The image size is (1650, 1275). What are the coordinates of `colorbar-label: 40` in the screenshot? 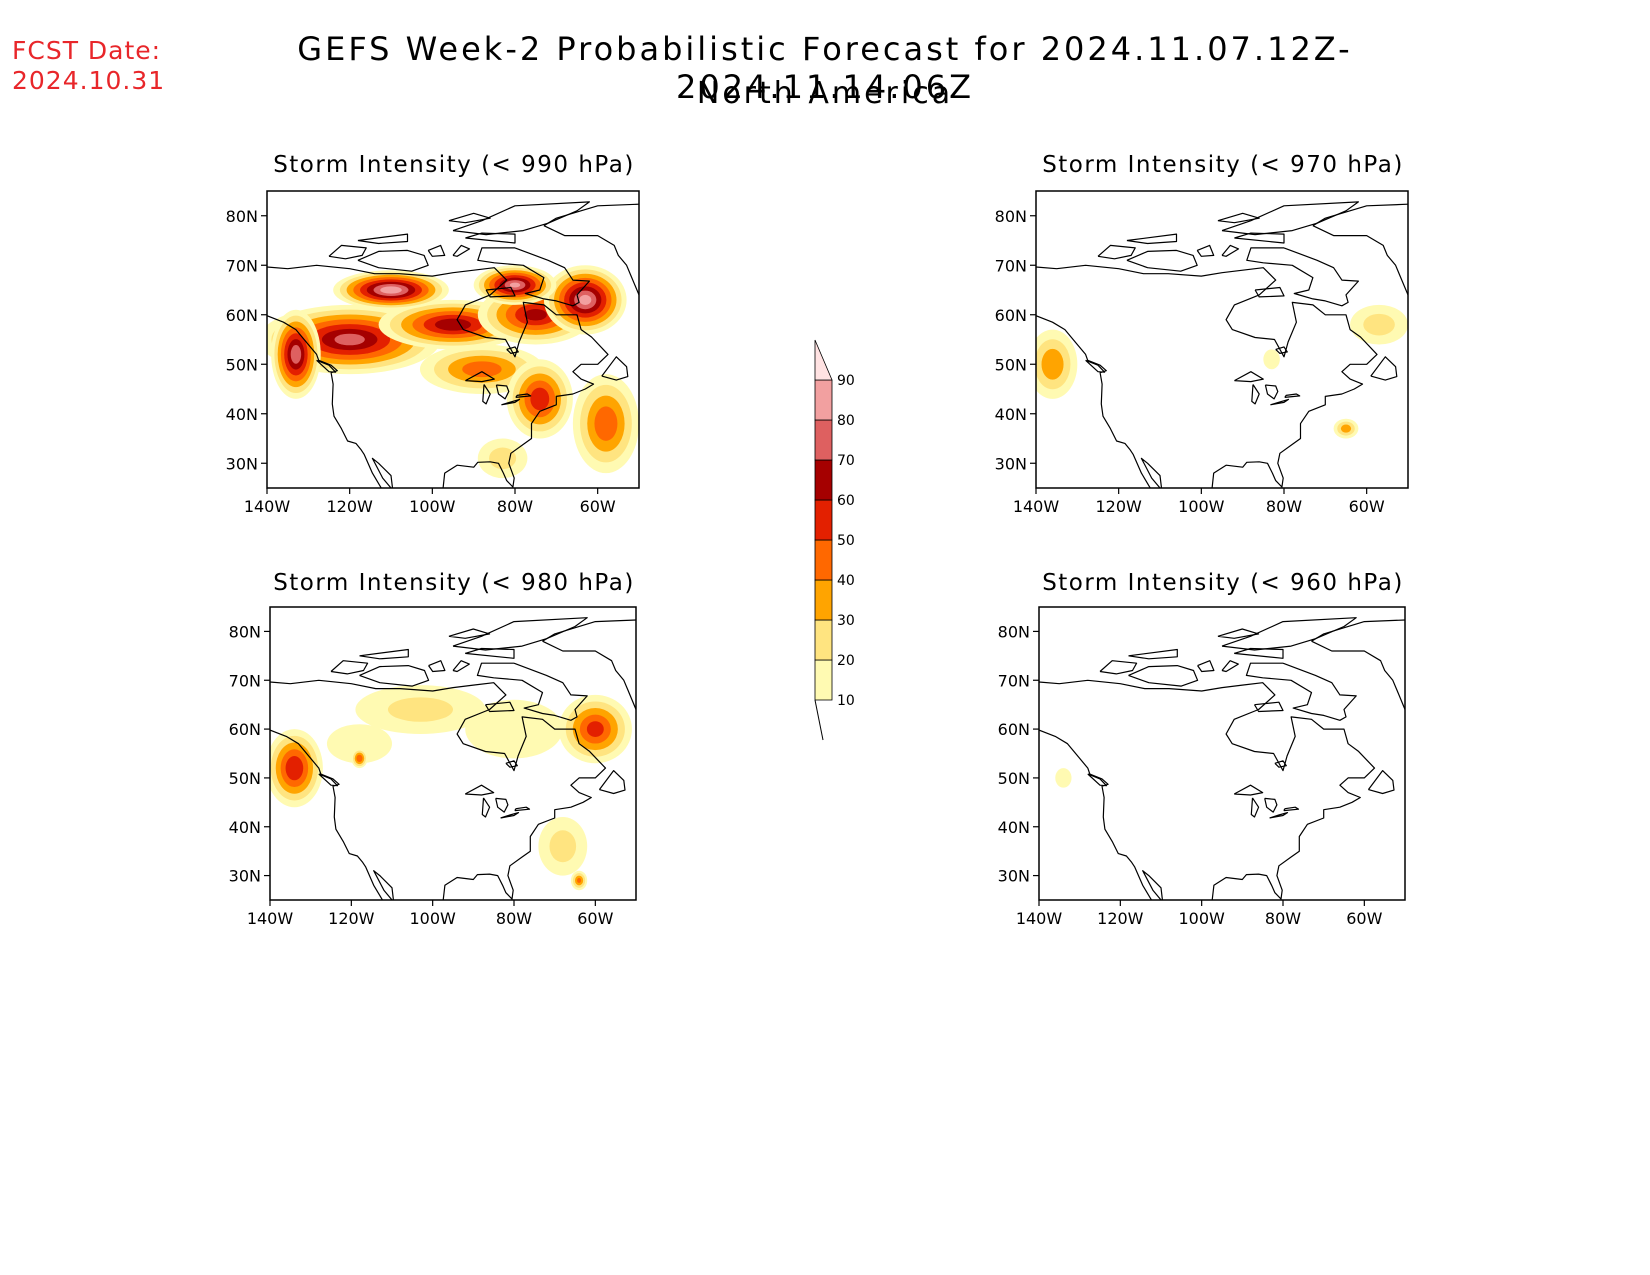 It's located at (846, 581).